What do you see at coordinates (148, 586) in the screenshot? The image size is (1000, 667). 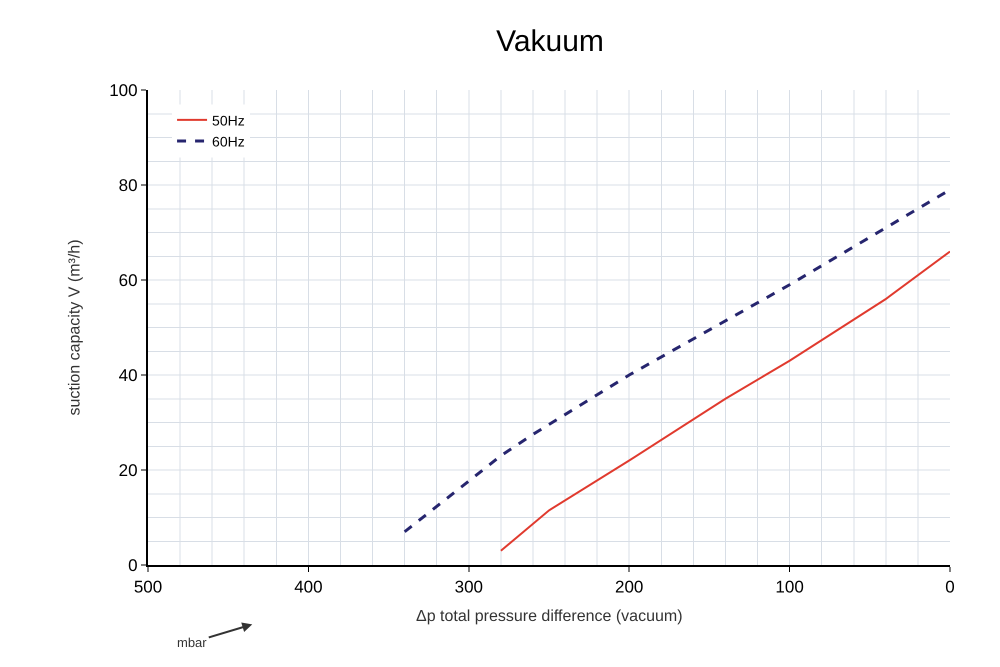 I see `x-tick-label: 500` at bounding box center [148, 586].